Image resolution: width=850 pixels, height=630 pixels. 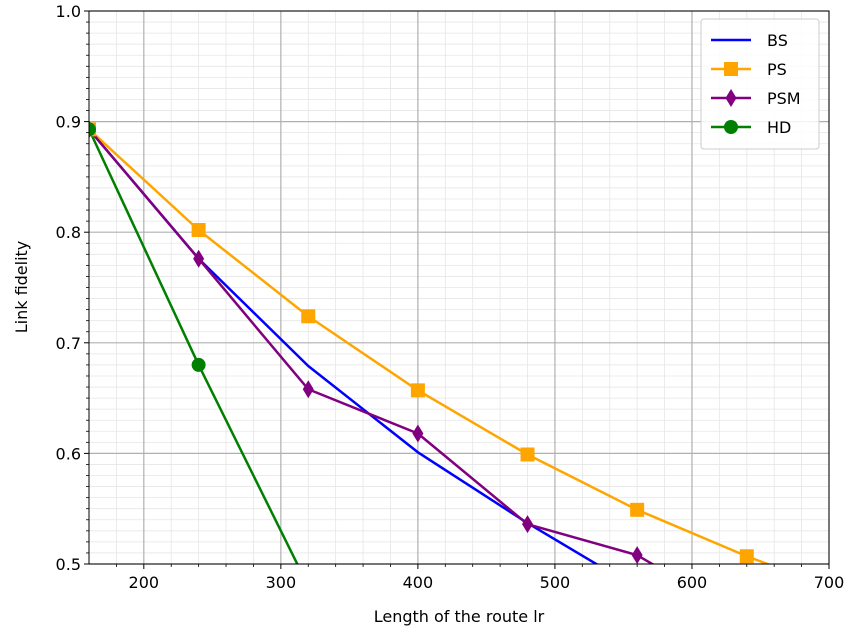 I want to click on x-tick-label: 300, so click(x=281, y=582).